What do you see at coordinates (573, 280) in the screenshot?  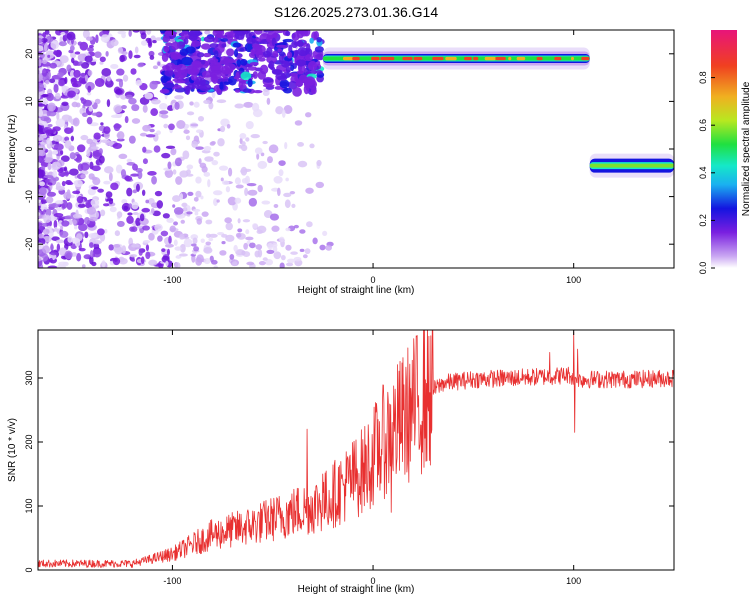 I see `spectrogram-x-tick-label: 100` at bounding box center [573, 280].